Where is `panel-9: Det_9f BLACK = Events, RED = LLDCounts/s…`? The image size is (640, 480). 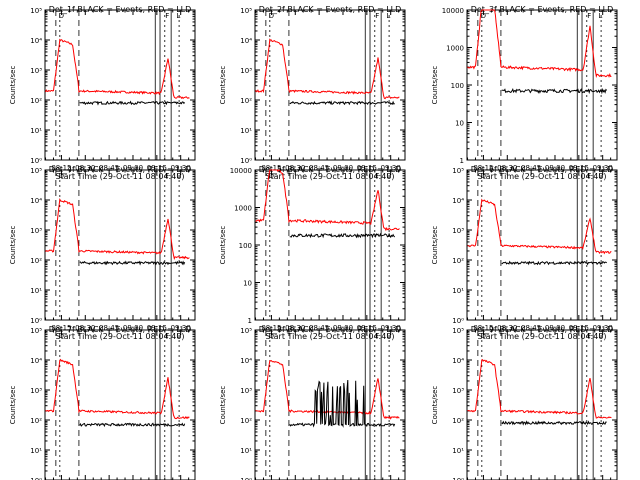 panel-9: Det_9f BLACK = Events, RED = LLDCounts/s… is located at coordinates (524, 402).